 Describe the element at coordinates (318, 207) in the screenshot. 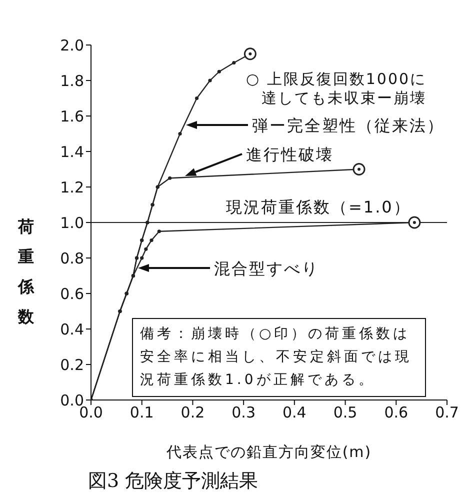

I see `ref-line-label: 現況荷重係数（=1.0）` at that location.